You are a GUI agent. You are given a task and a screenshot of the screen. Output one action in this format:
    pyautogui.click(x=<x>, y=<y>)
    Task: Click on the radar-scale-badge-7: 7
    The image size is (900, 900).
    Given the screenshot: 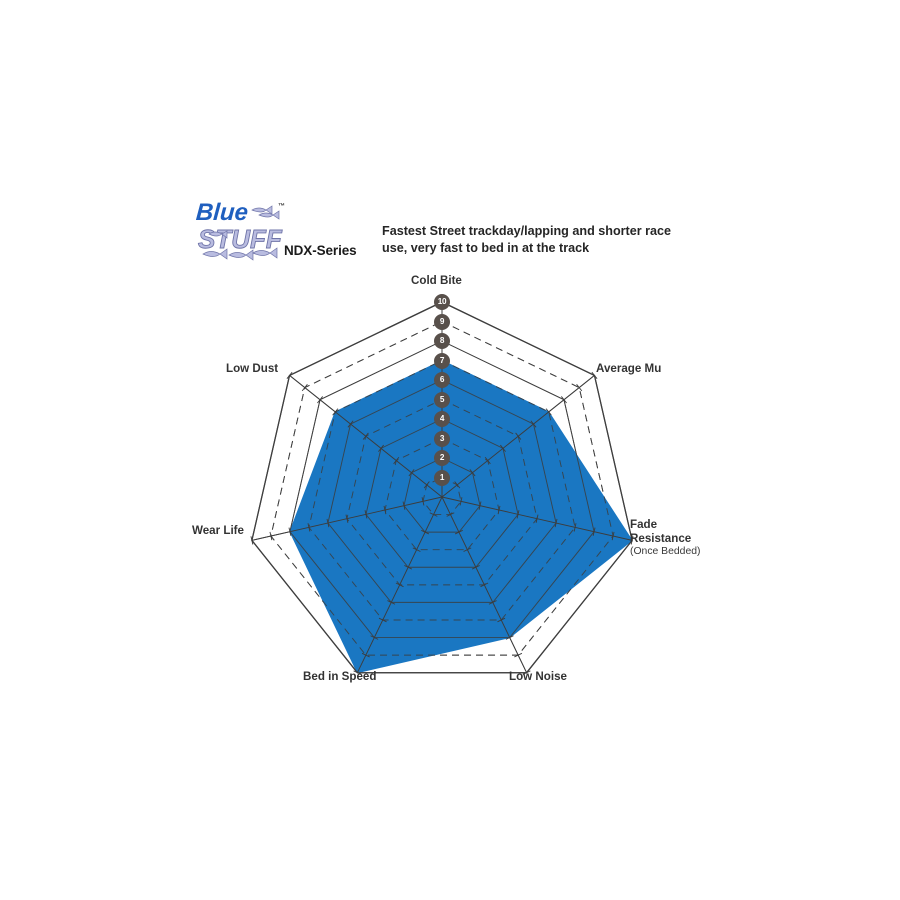 What is the action you would take?
    pyautogui.click(x=442, y=360)
    